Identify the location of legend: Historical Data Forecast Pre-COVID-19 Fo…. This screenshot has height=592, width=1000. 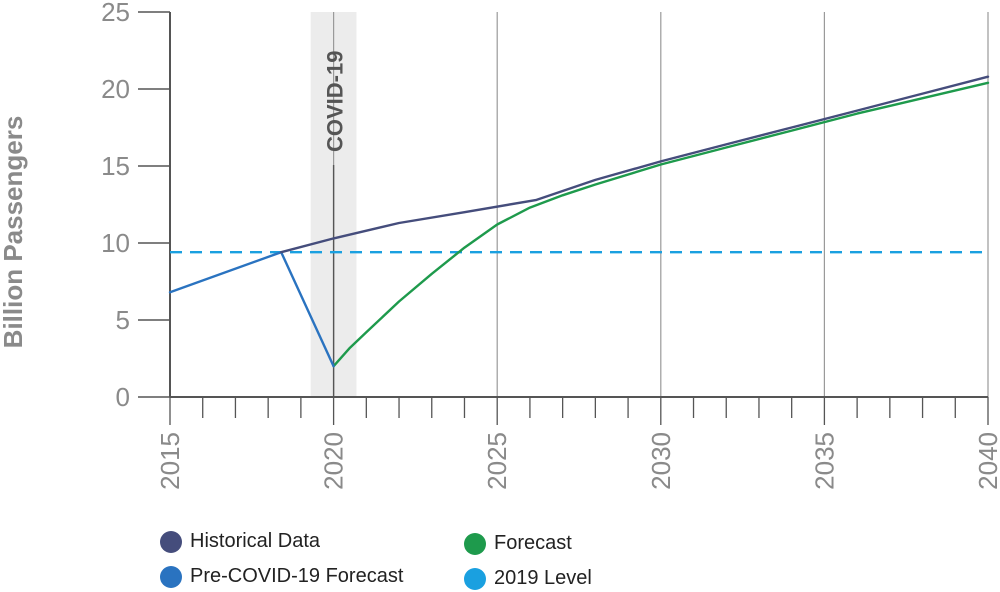
(500, 558).